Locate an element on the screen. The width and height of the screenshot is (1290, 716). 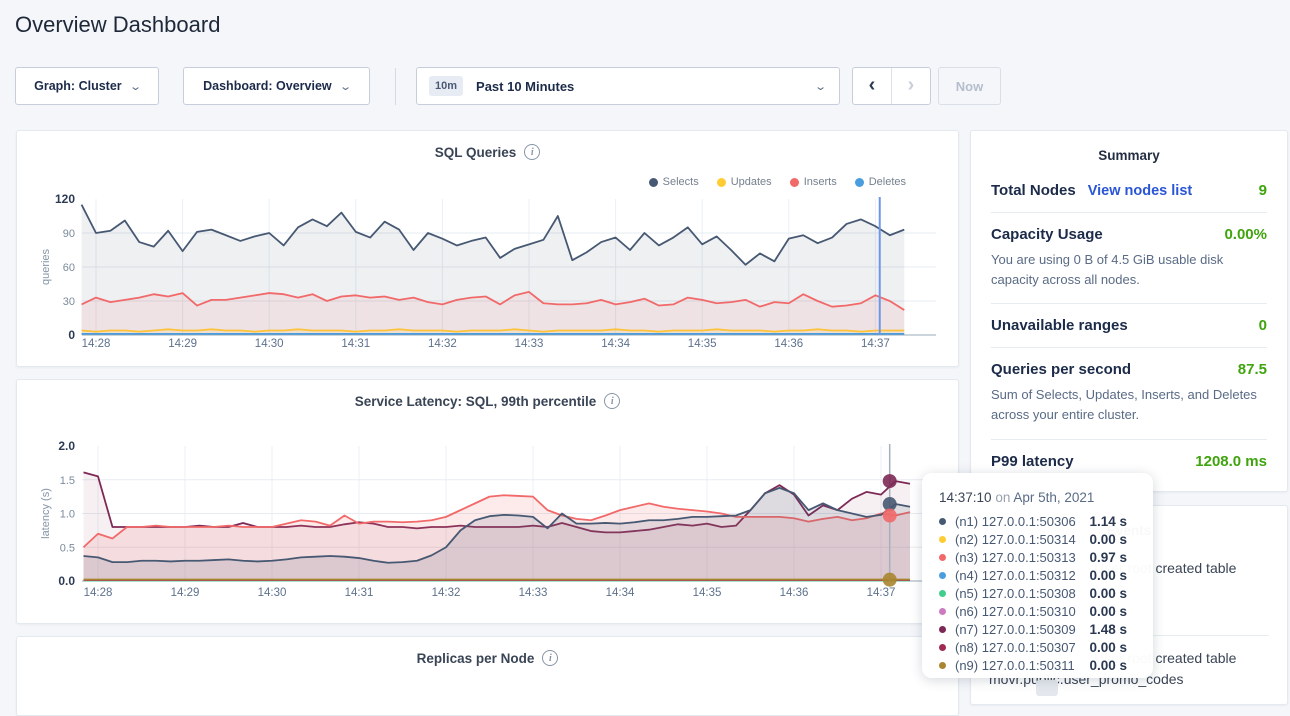
tooltip-node-label: (n2) 127.0.0.1:50314 is located at coordinates (1015, 539).